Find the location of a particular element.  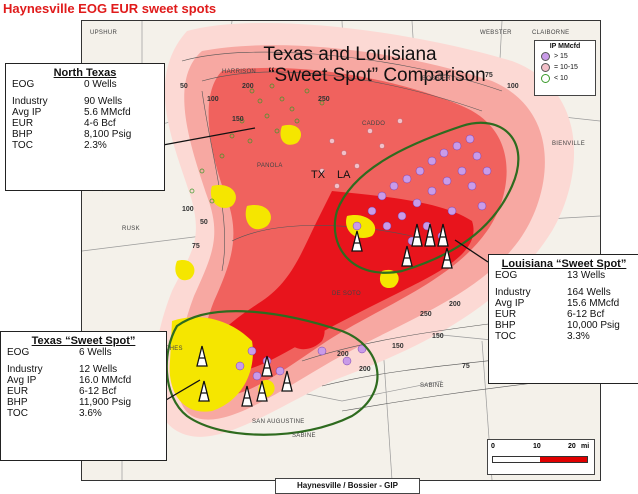

legend-dot-pink is located at coordinates (545, 67).